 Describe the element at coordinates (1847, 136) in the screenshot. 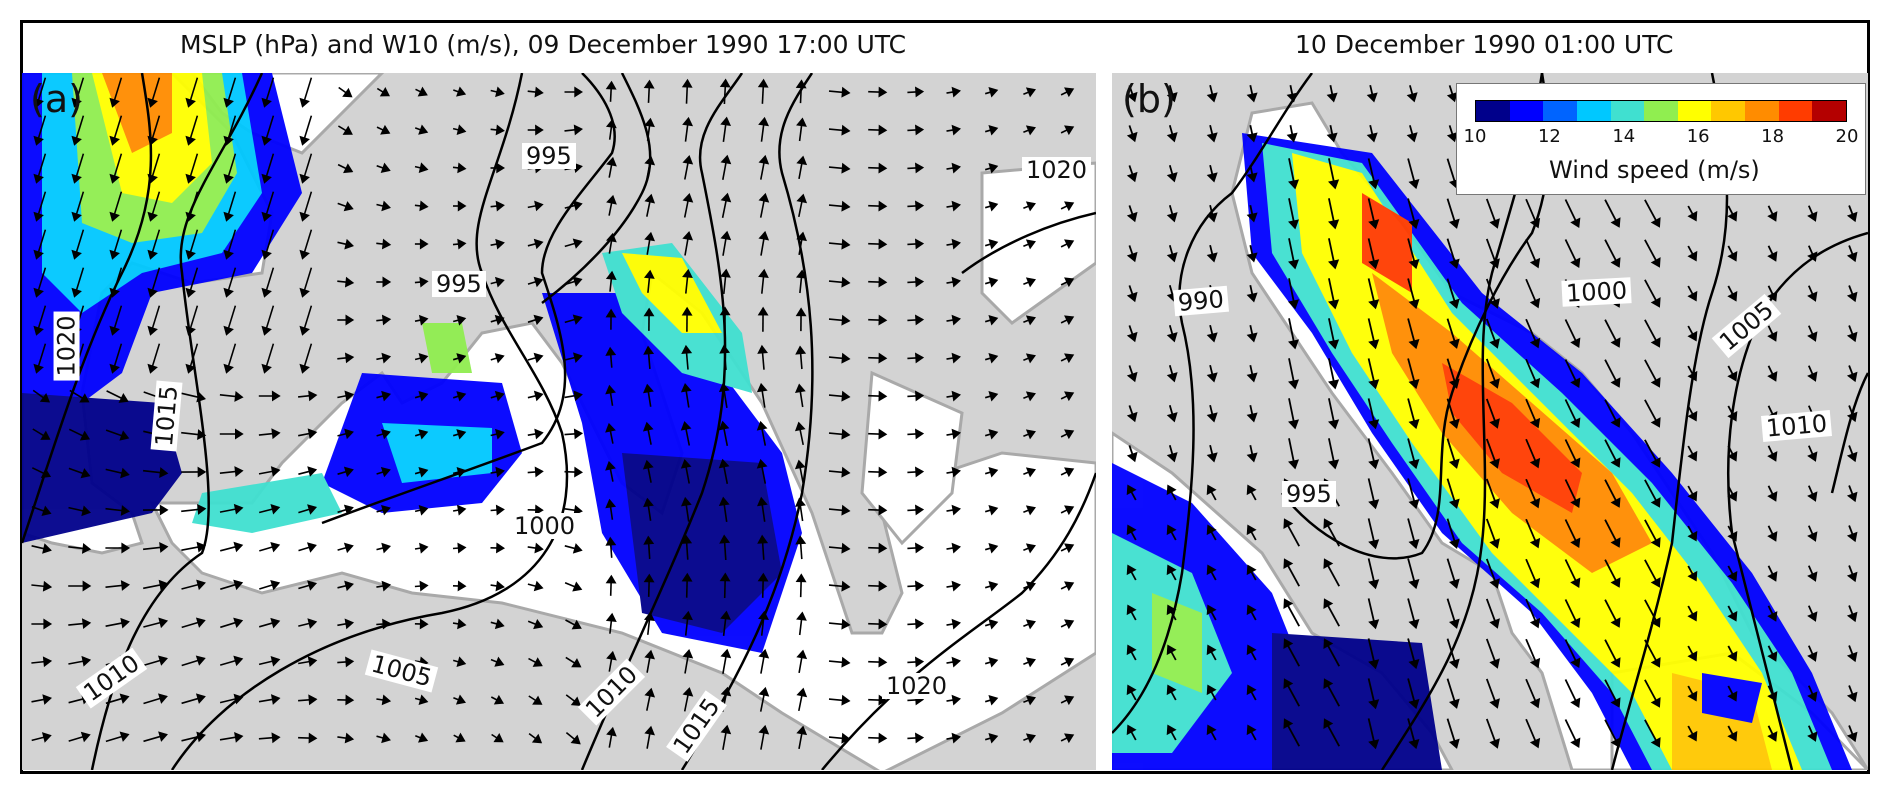

I see `colorbar-tick-label: 20` at that location.